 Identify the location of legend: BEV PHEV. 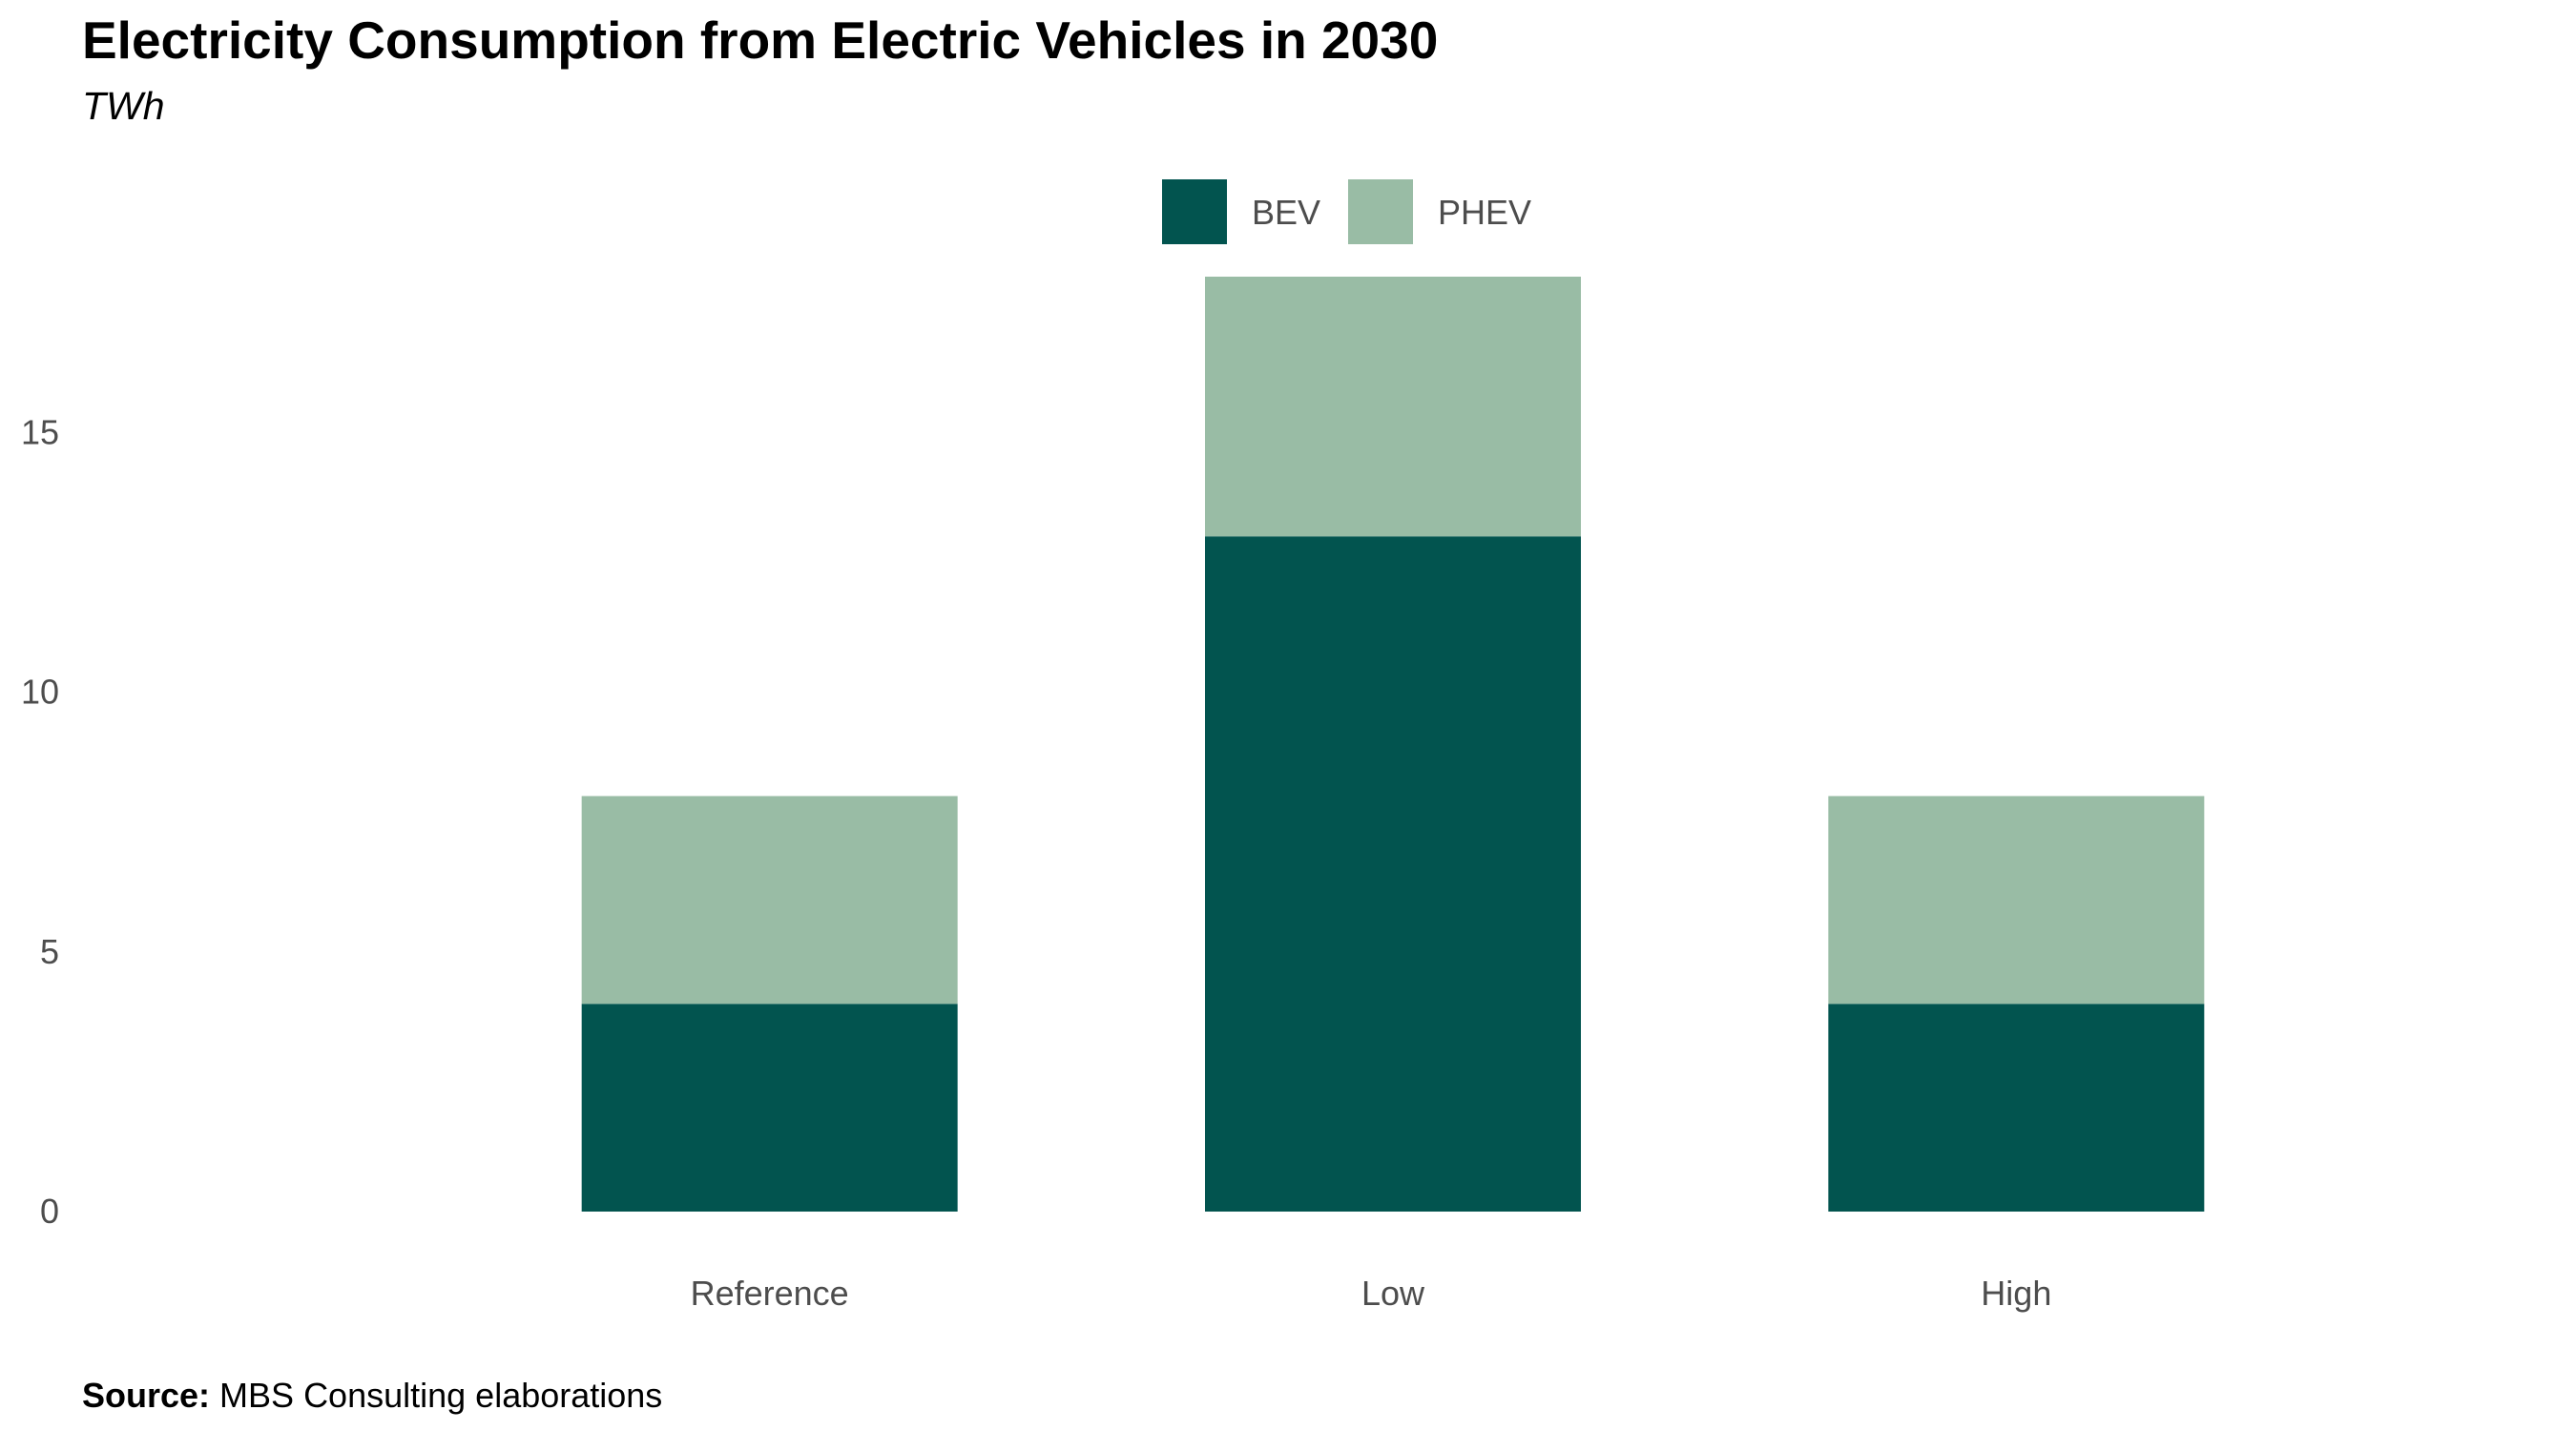
(1346, 211).